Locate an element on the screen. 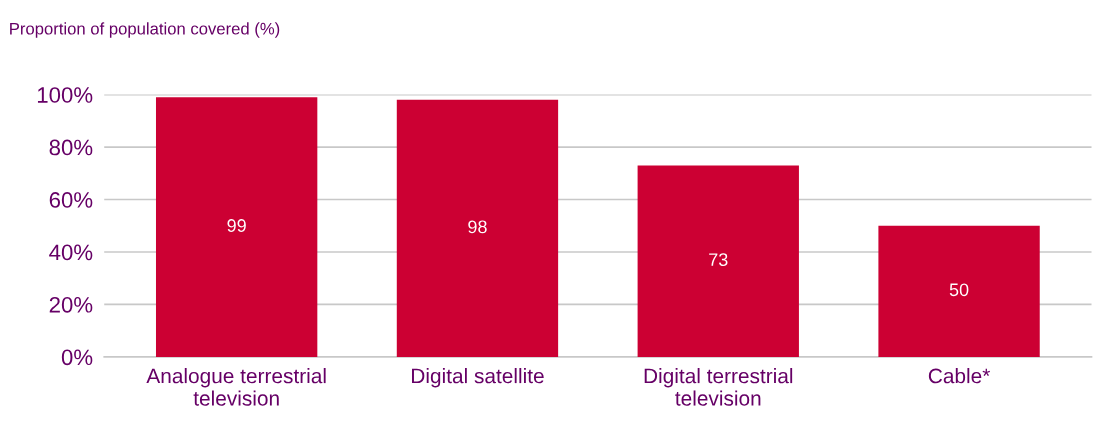  data-label: 99 is located at coordinates (236, 225).